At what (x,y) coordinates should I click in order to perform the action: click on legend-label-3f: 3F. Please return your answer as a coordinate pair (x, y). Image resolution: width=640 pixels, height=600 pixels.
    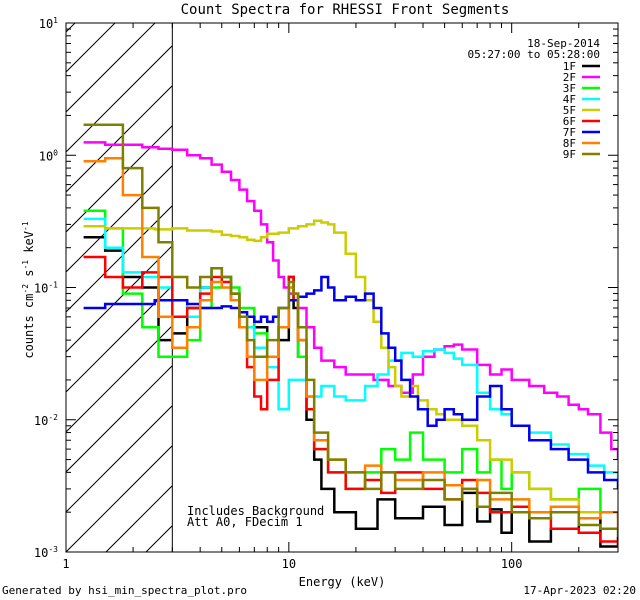
    Looking at the image, I should click on (569, 88).